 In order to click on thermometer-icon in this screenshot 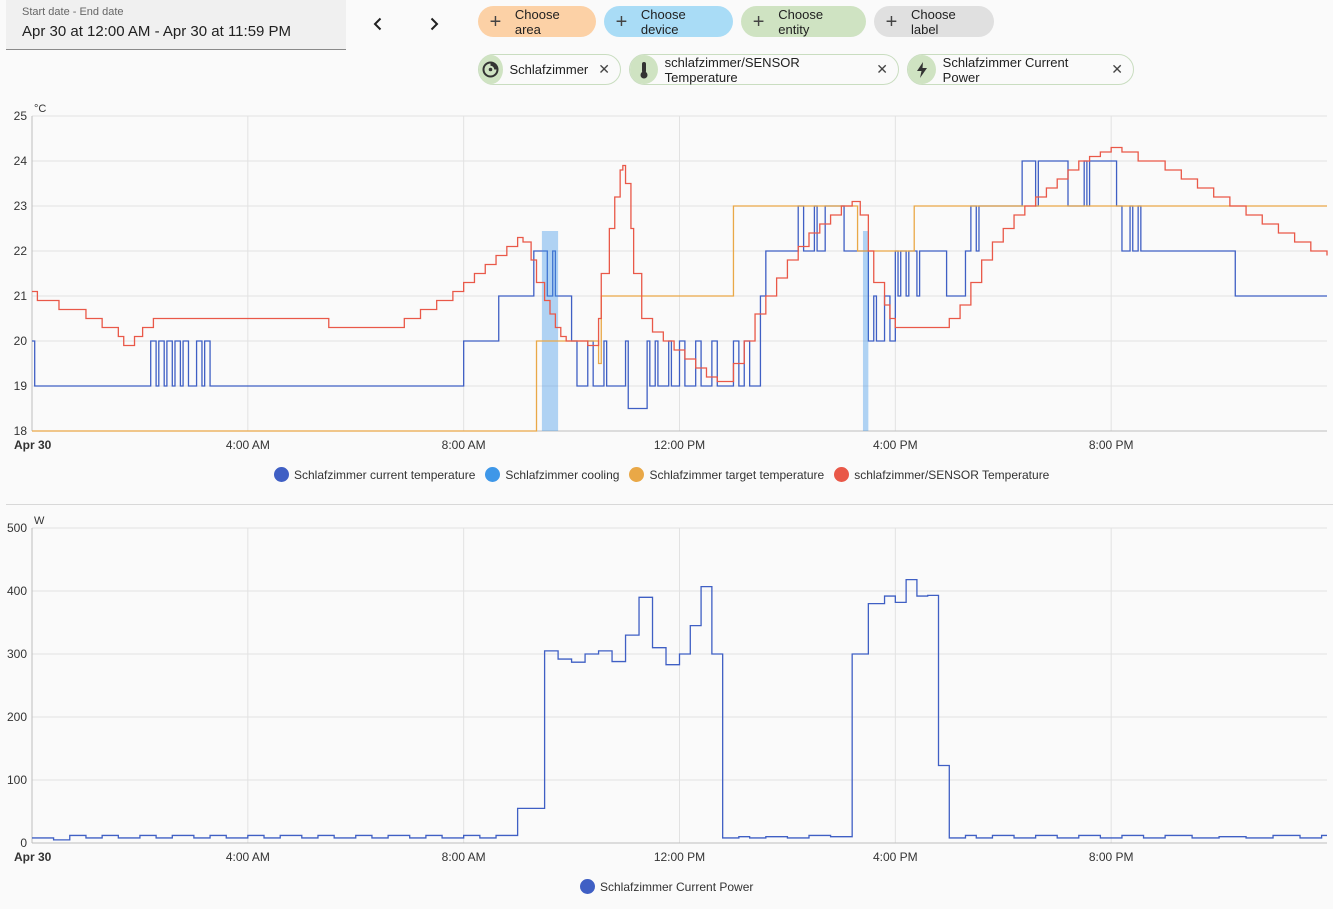, I will do `click(644, 69)`.